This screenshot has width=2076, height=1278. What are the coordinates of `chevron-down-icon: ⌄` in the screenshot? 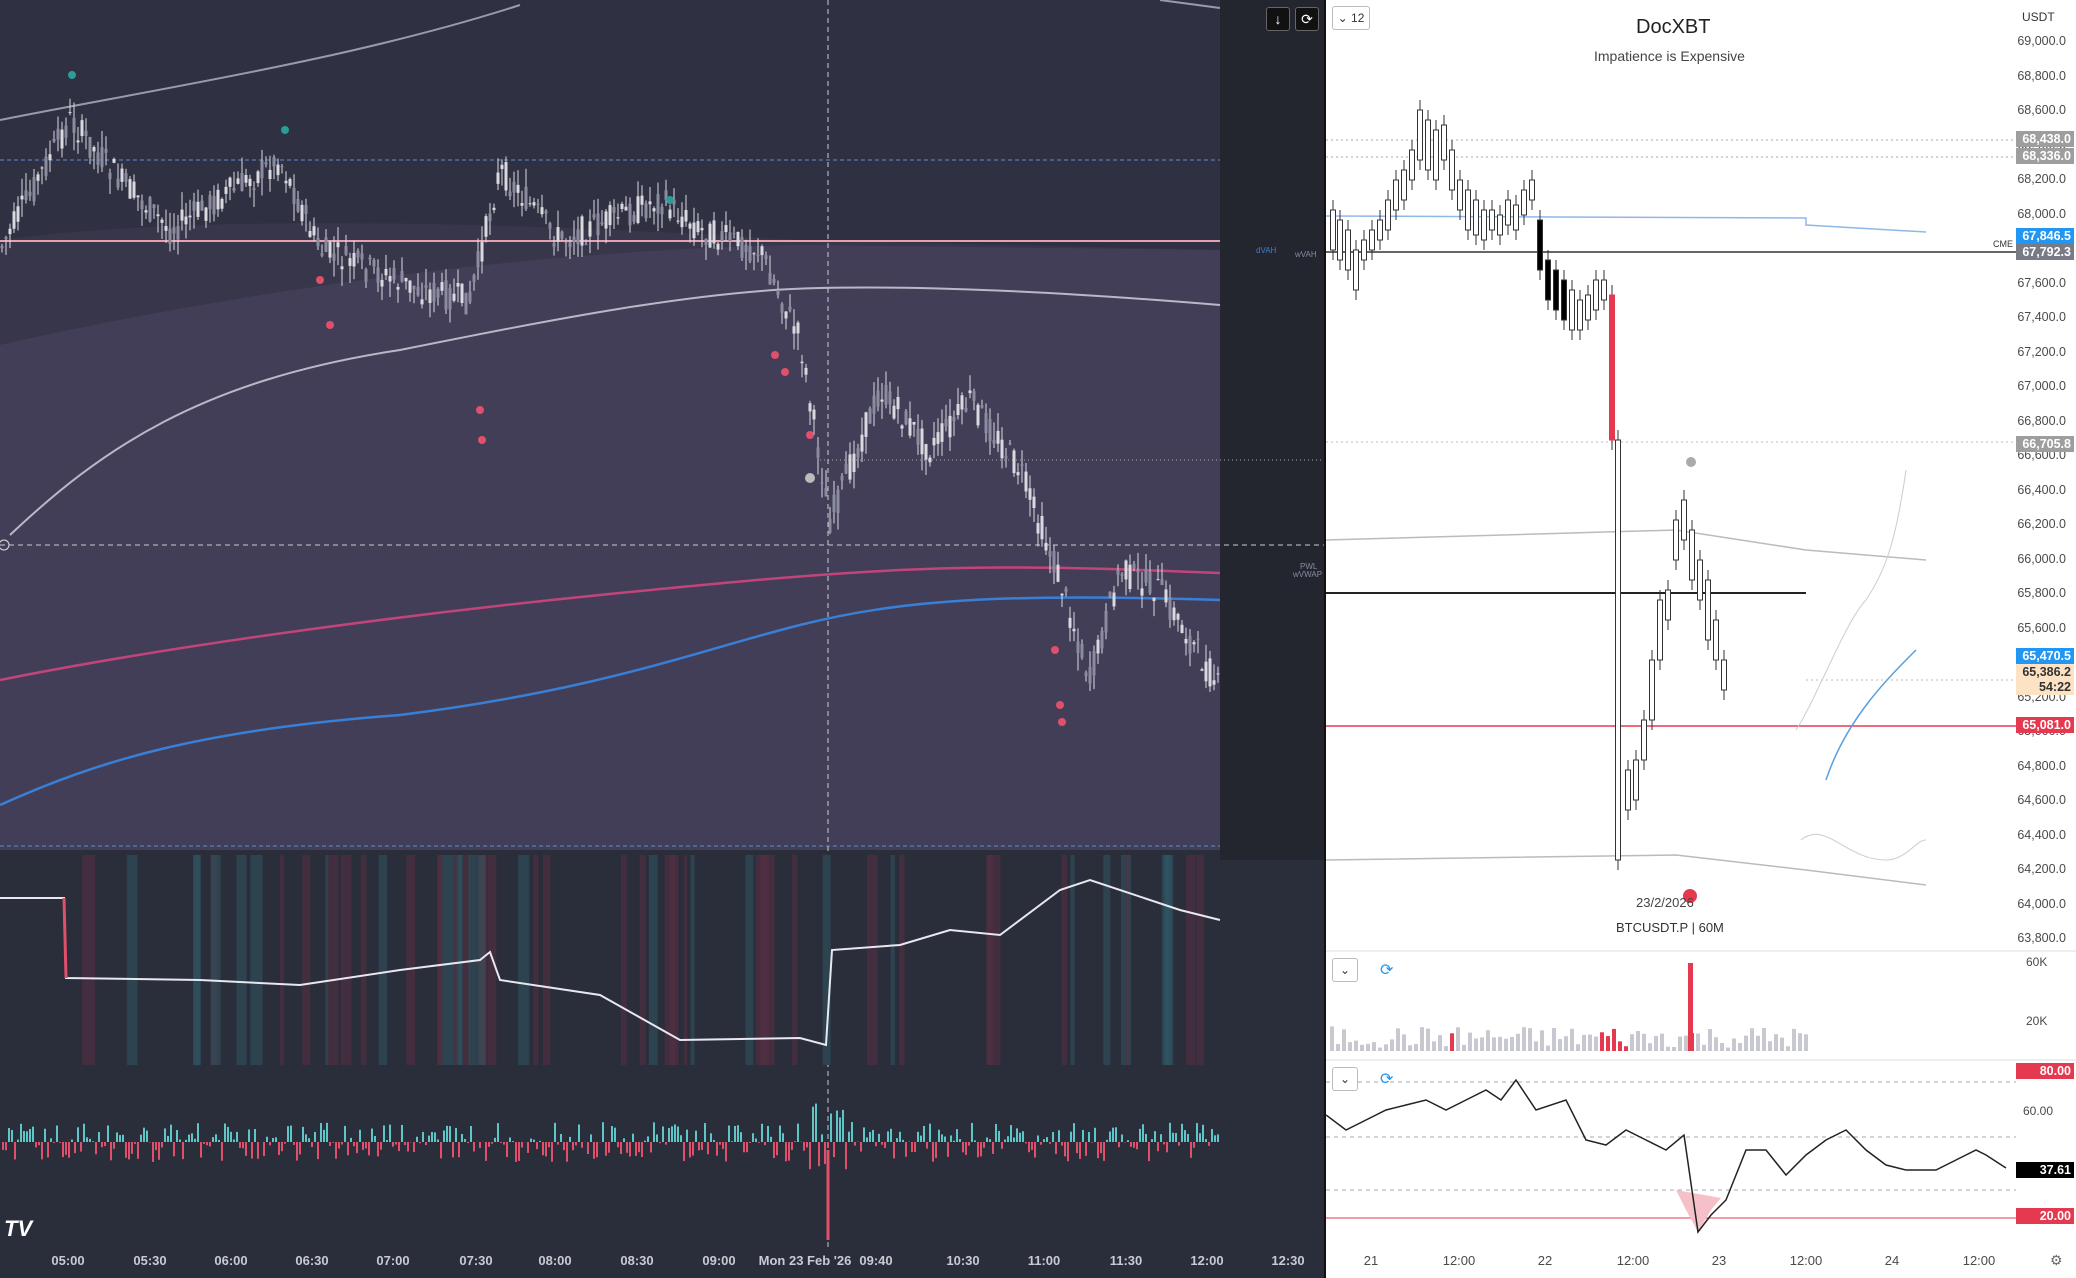 It's located at (1345, 970).